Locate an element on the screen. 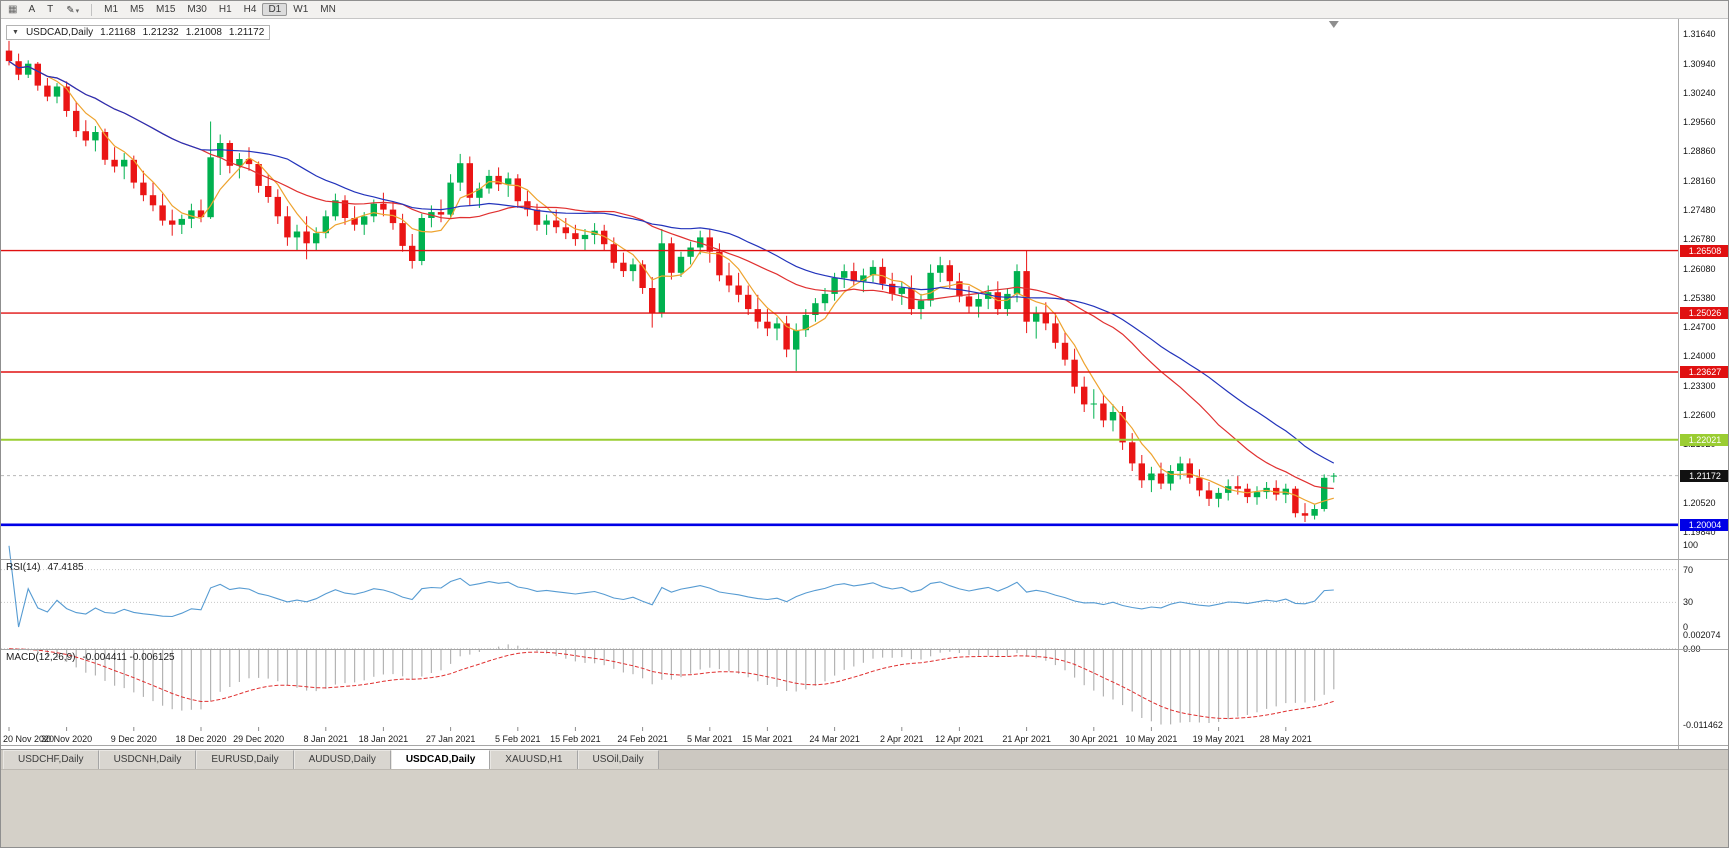 The image size is (1729, 848). drawing-tools-dropdown: ✎▾ is located at coordinates (72, 9).